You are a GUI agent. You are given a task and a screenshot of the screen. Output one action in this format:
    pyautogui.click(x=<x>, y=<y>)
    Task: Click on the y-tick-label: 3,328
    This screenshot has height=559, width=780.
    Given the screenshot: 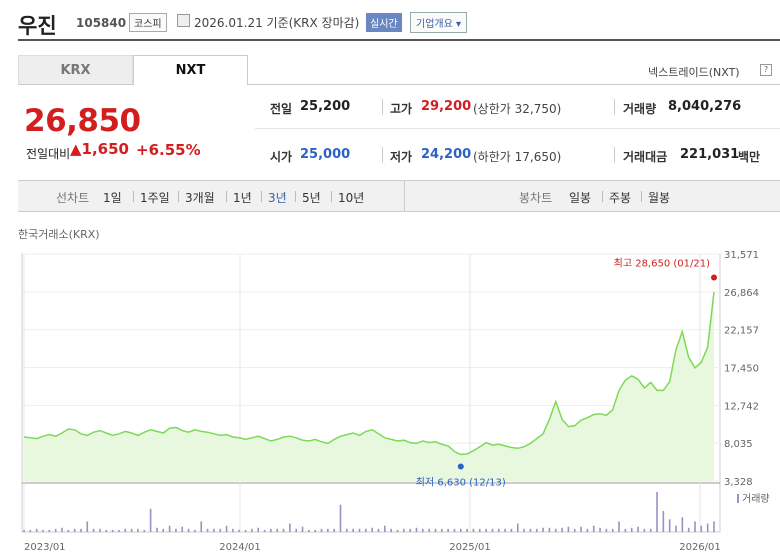 What is the action you would take?
    pyautogui.click(x=738, y=482)
    